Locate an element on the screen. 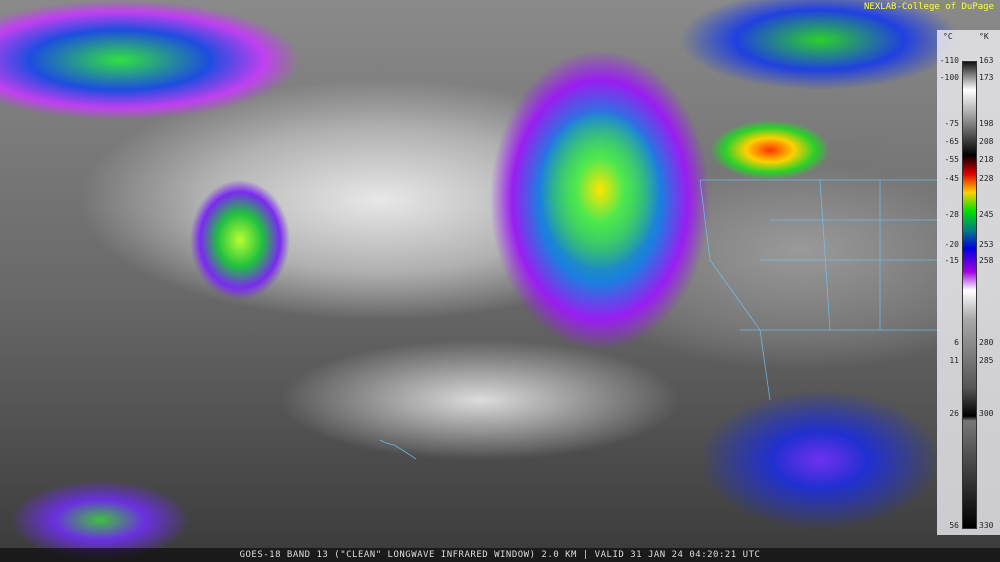 The image size is (1000, 562). celsius-tick: -45 is located at coordinates (951, 178).